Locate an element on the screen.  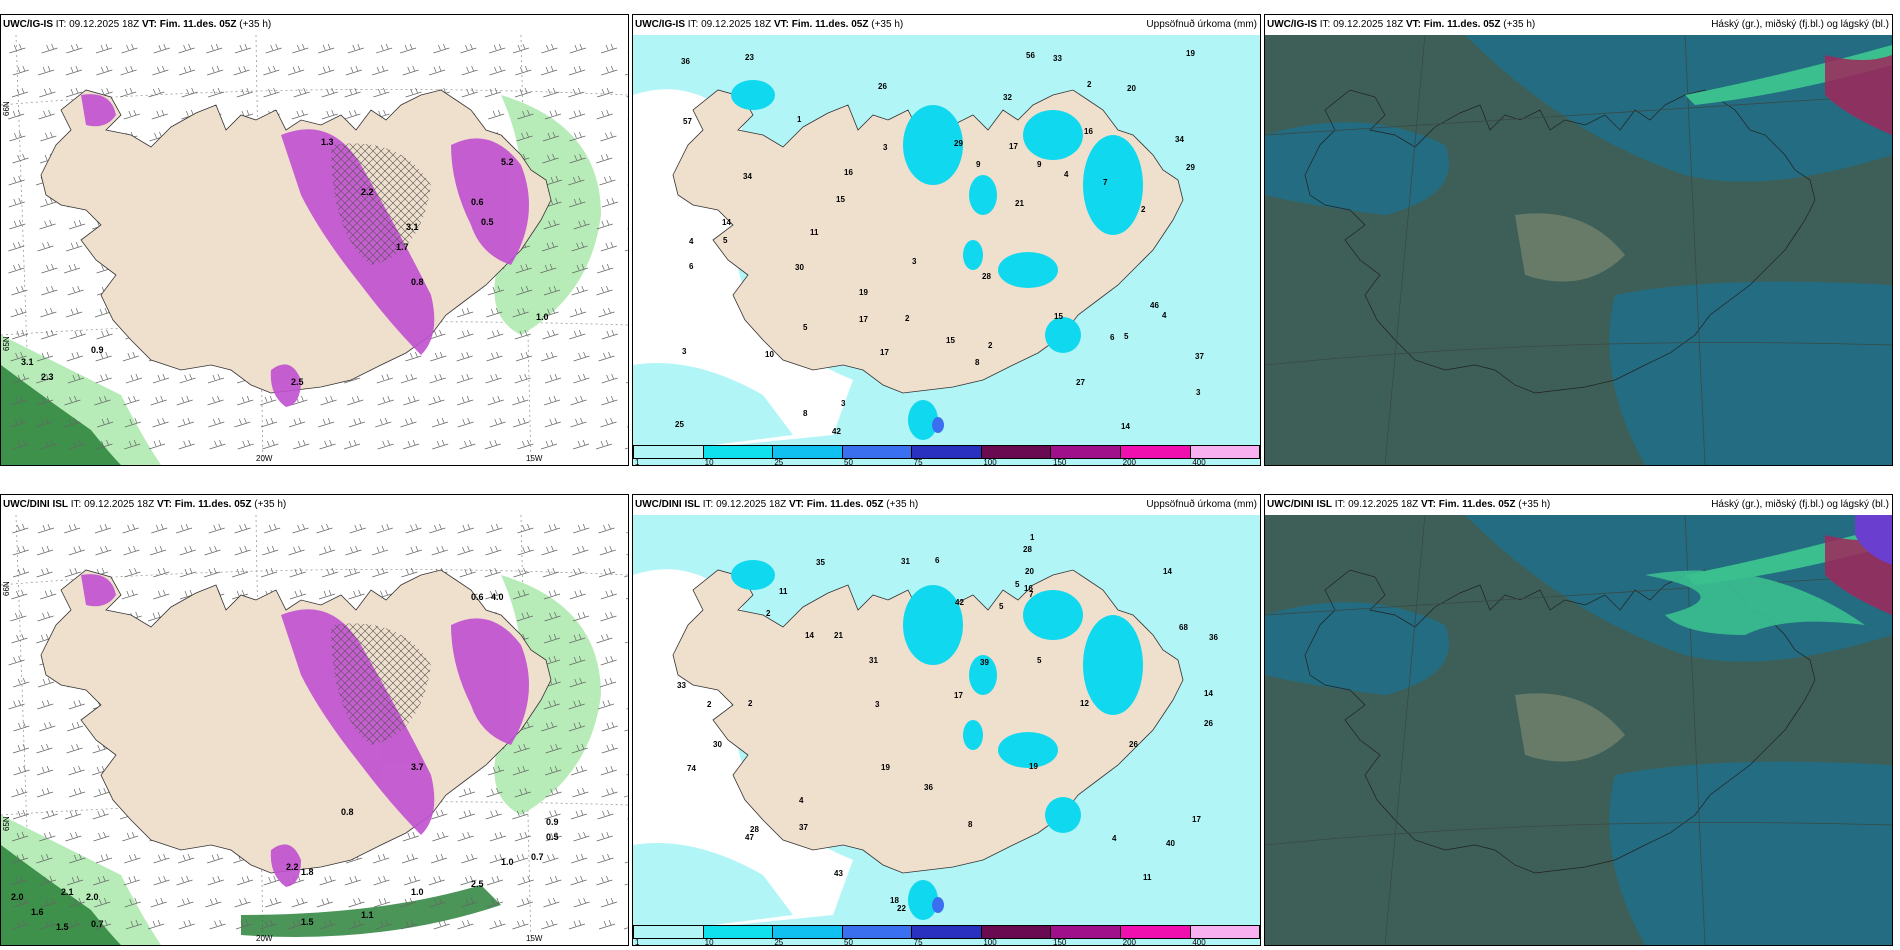
accum-value-label: 31 is located at coordinates (873, 660).